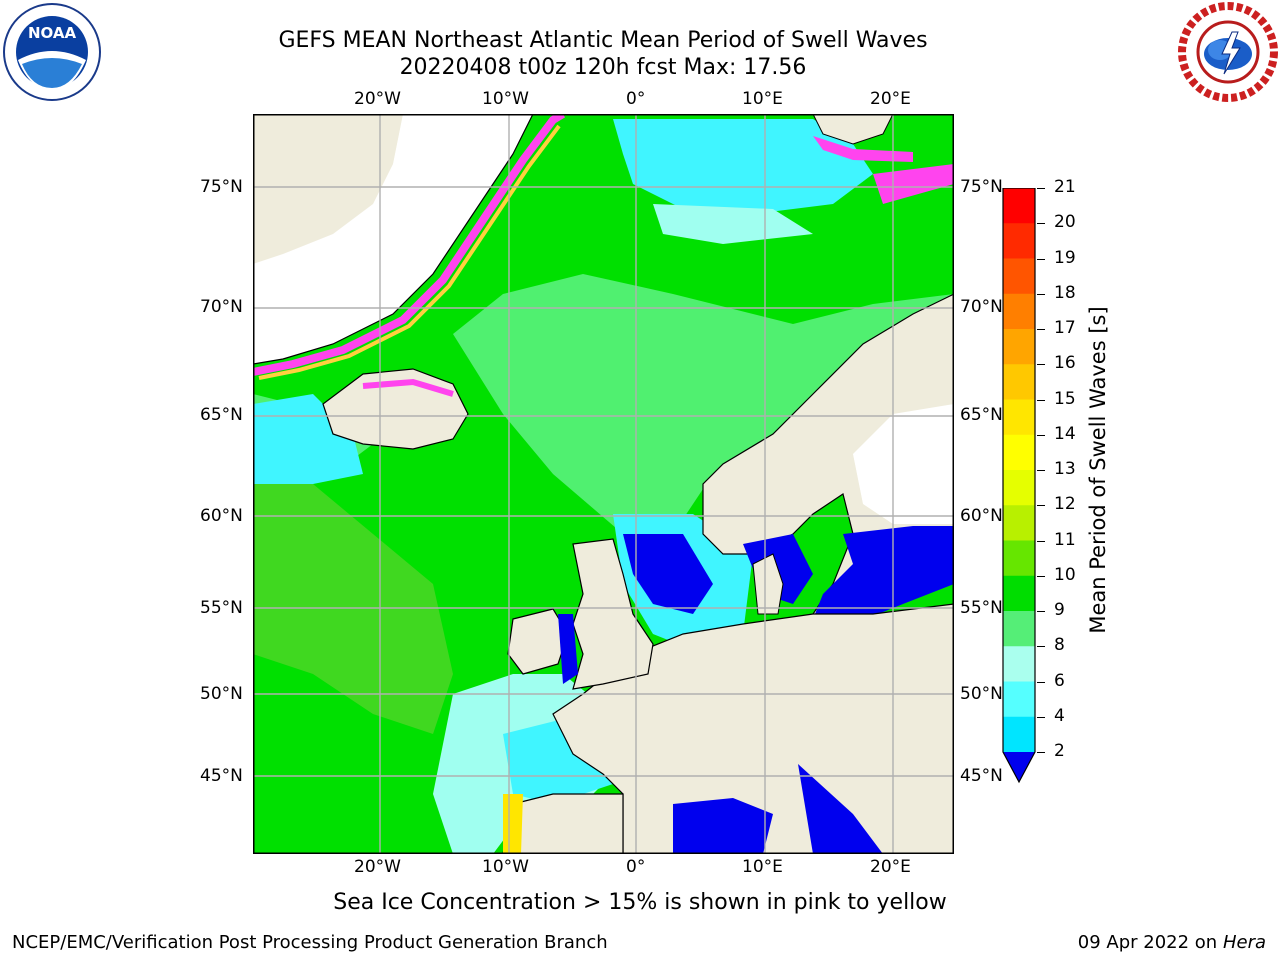 Image resolution: width=1280 pixels, height=960 pixels. I want to click on ocean-11-12-west, so click(353, 609).